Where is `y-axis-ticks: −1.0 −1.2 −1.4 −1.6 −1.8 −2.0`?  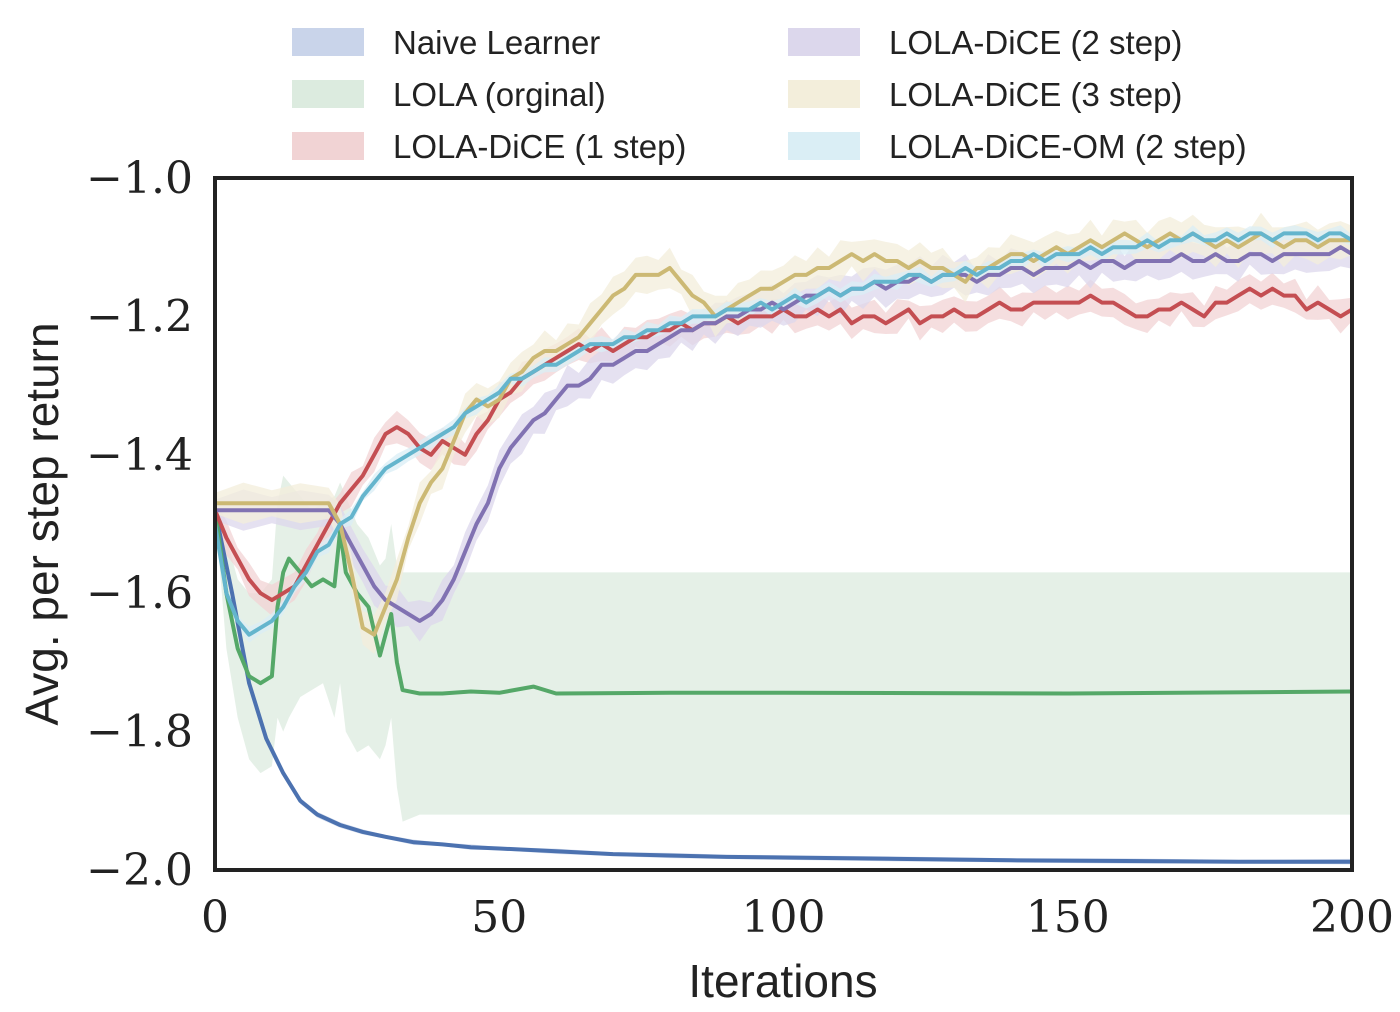 y-axis-ticks: −1.0 −1.2 −1.4 −1.6 −1.8 −2.0 is located at coordinates (139, 524).